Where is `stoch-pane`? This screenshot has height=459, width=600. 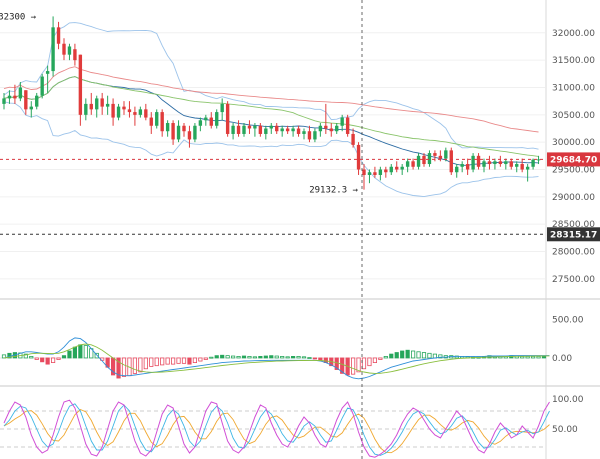 stoch-pane is located at coordinates (276, 428).